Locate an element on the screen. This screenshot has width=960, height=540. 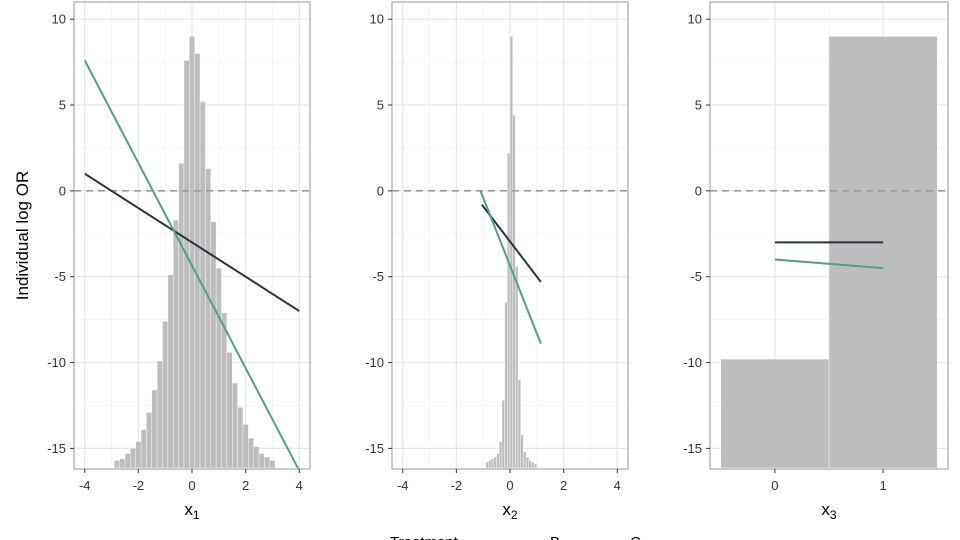
panel-x3-y-tick-label: -5 is located at coordinates (696, 276).